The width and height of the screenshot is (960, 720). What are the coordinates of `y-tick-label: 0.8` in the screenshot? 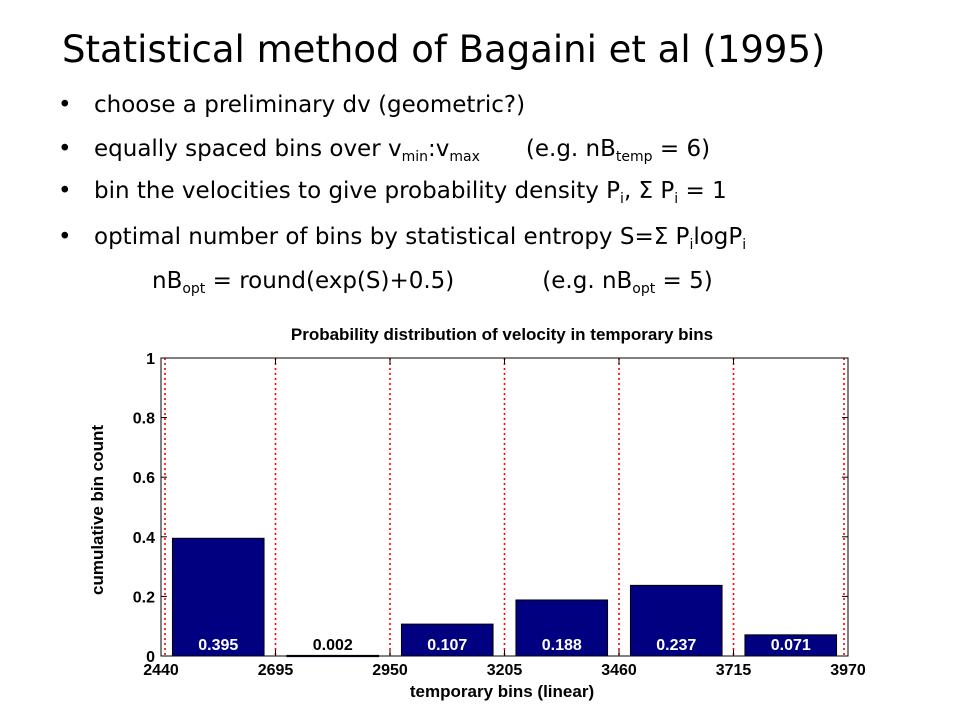 It's located at (144, 419).